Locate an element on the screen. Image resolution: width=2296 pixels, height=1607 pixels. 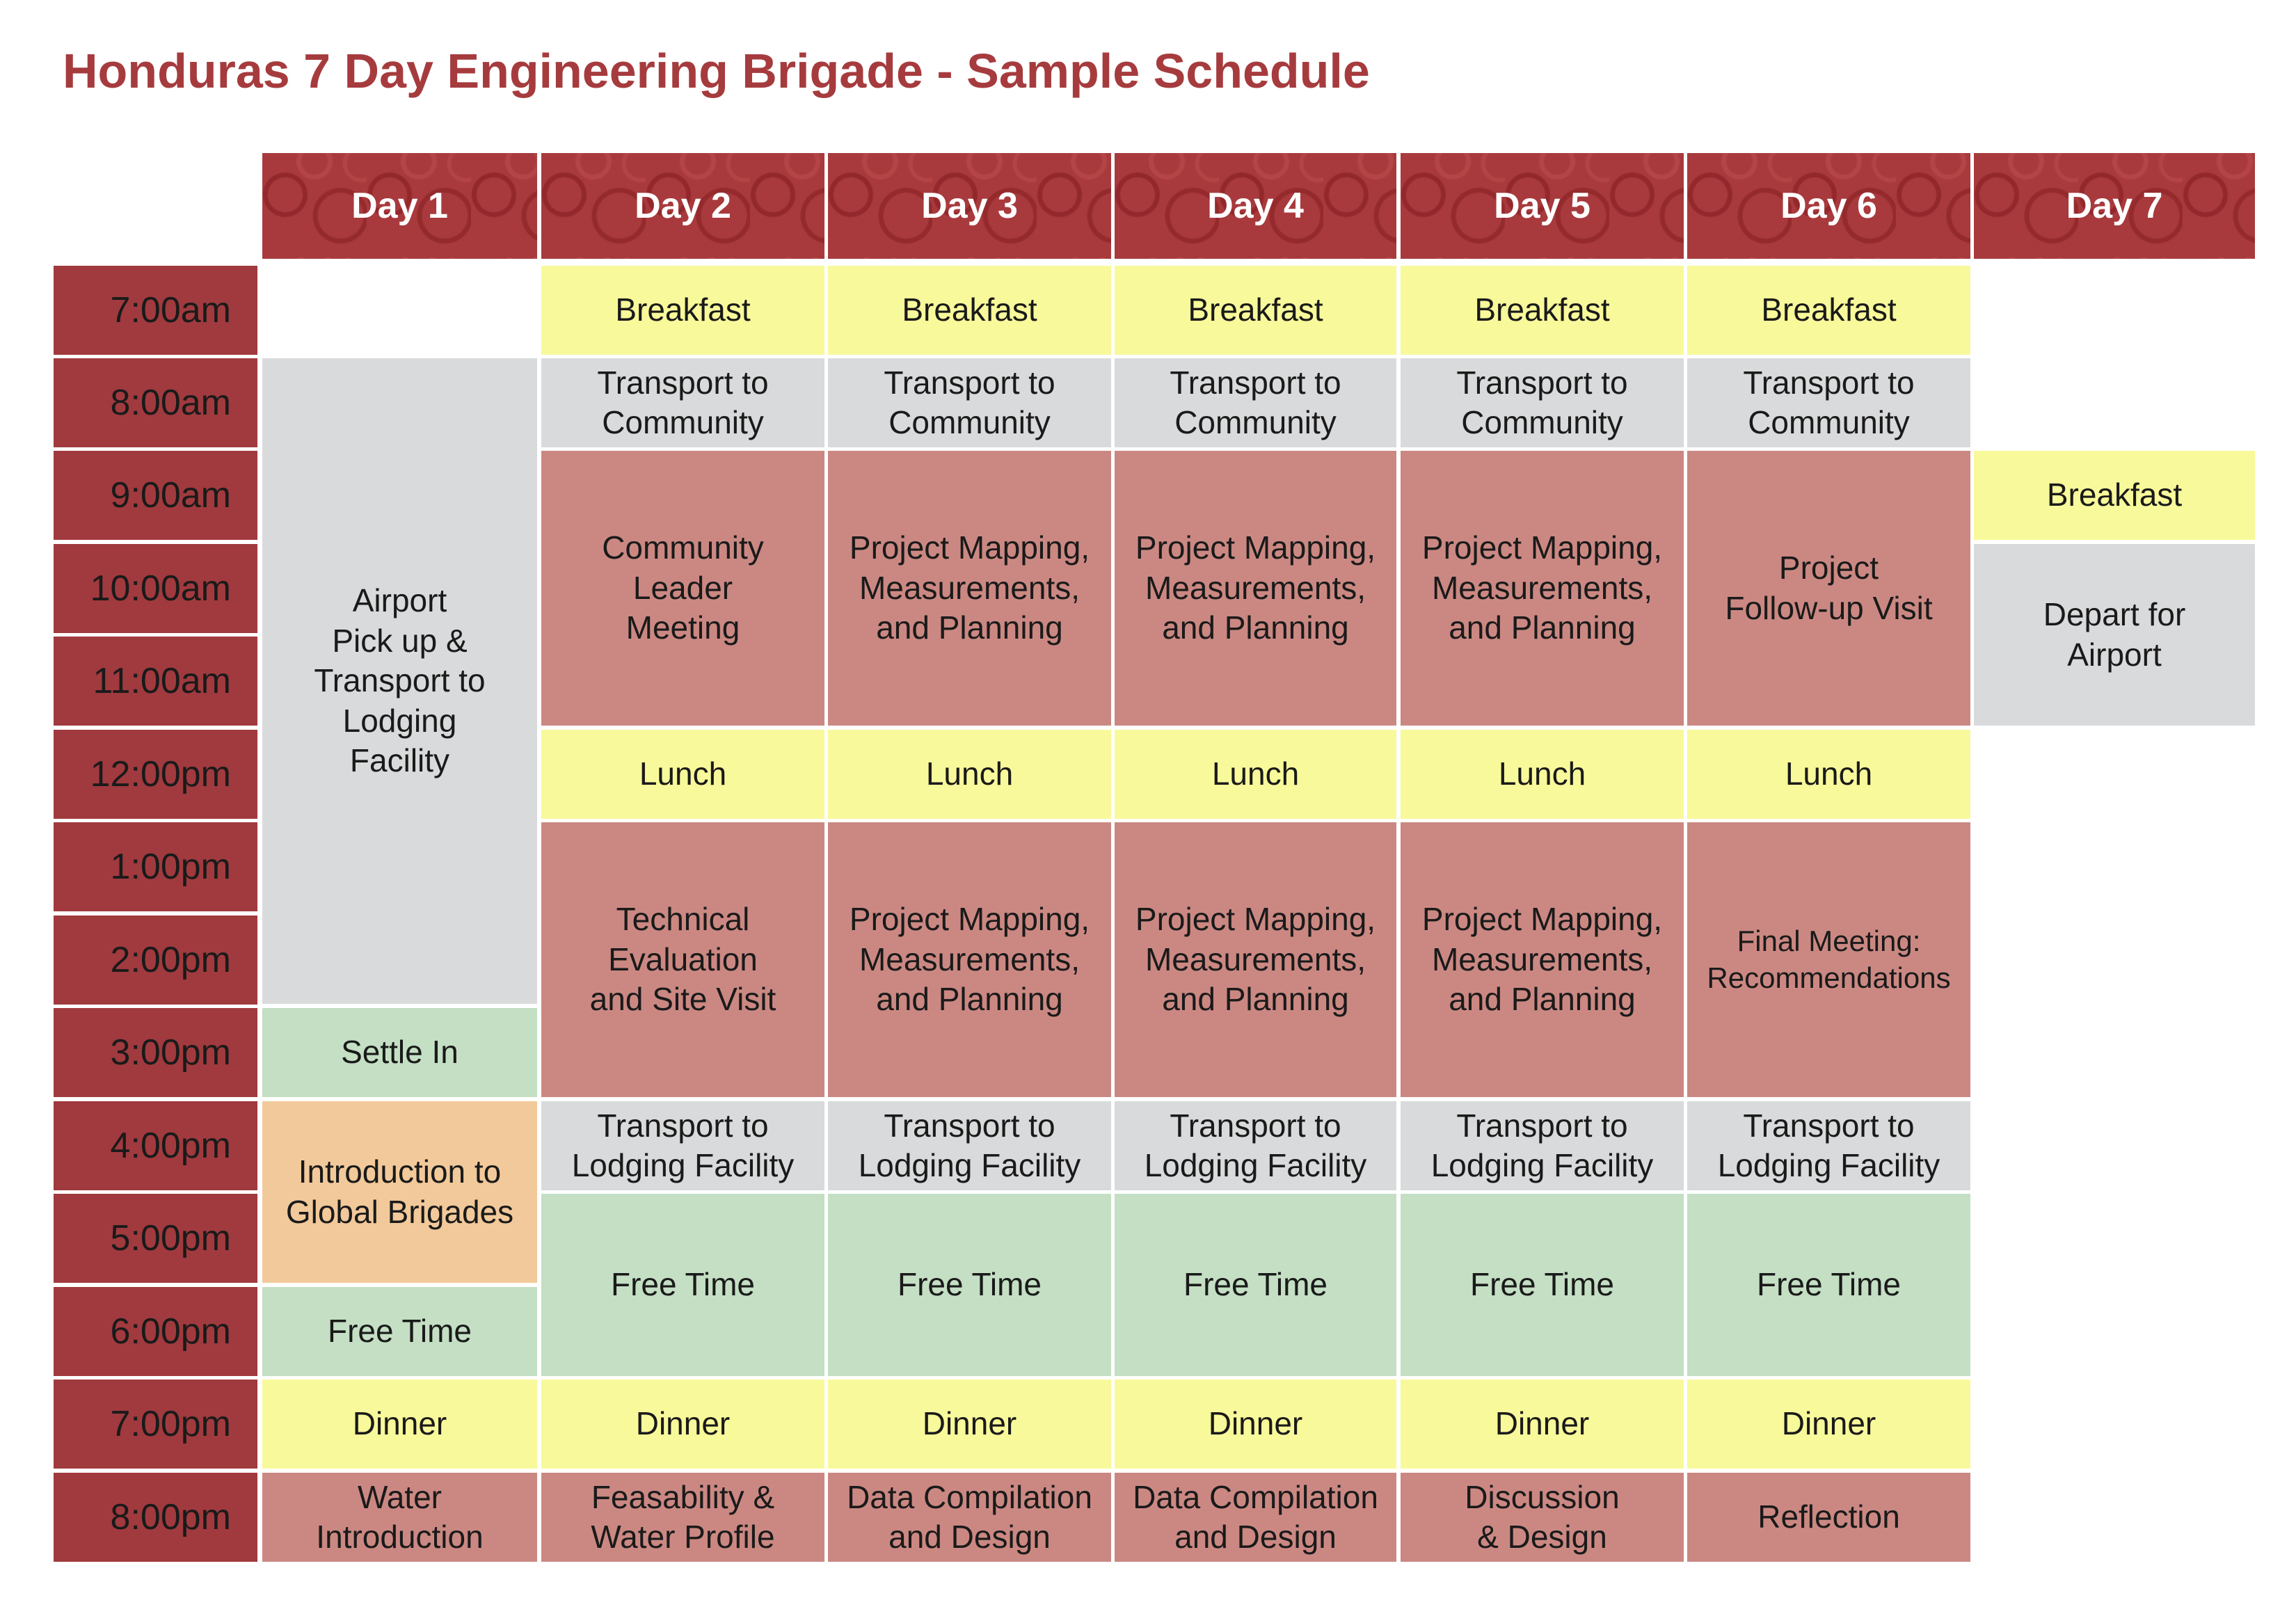
time-label: 12:00pm is located at coordinates (156, 774).